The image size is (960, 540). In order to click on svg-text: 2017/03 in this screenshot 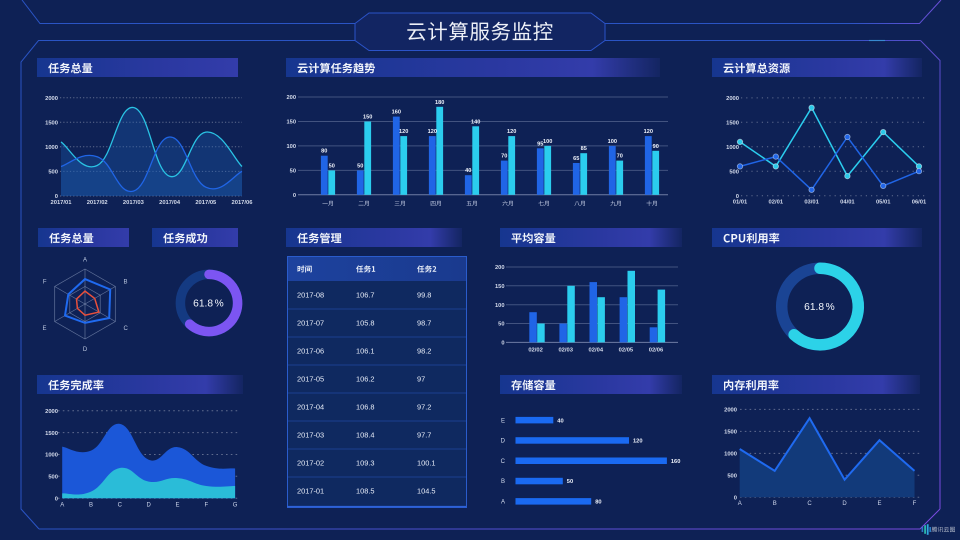, I will do `click(134, 203)`.